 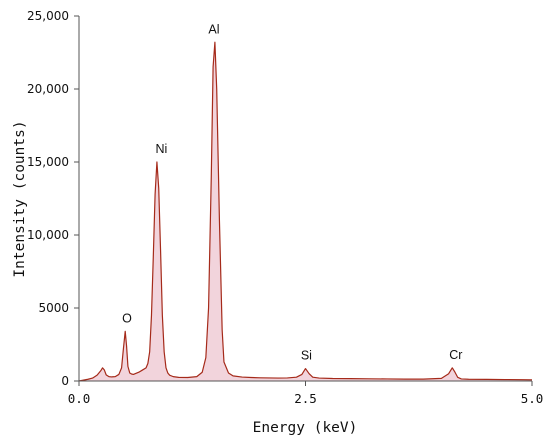 What do you see at coordinates (48, 162) in the screenshot?
I see `y-tick-label: 15,000` at bounding box center [48, 162].